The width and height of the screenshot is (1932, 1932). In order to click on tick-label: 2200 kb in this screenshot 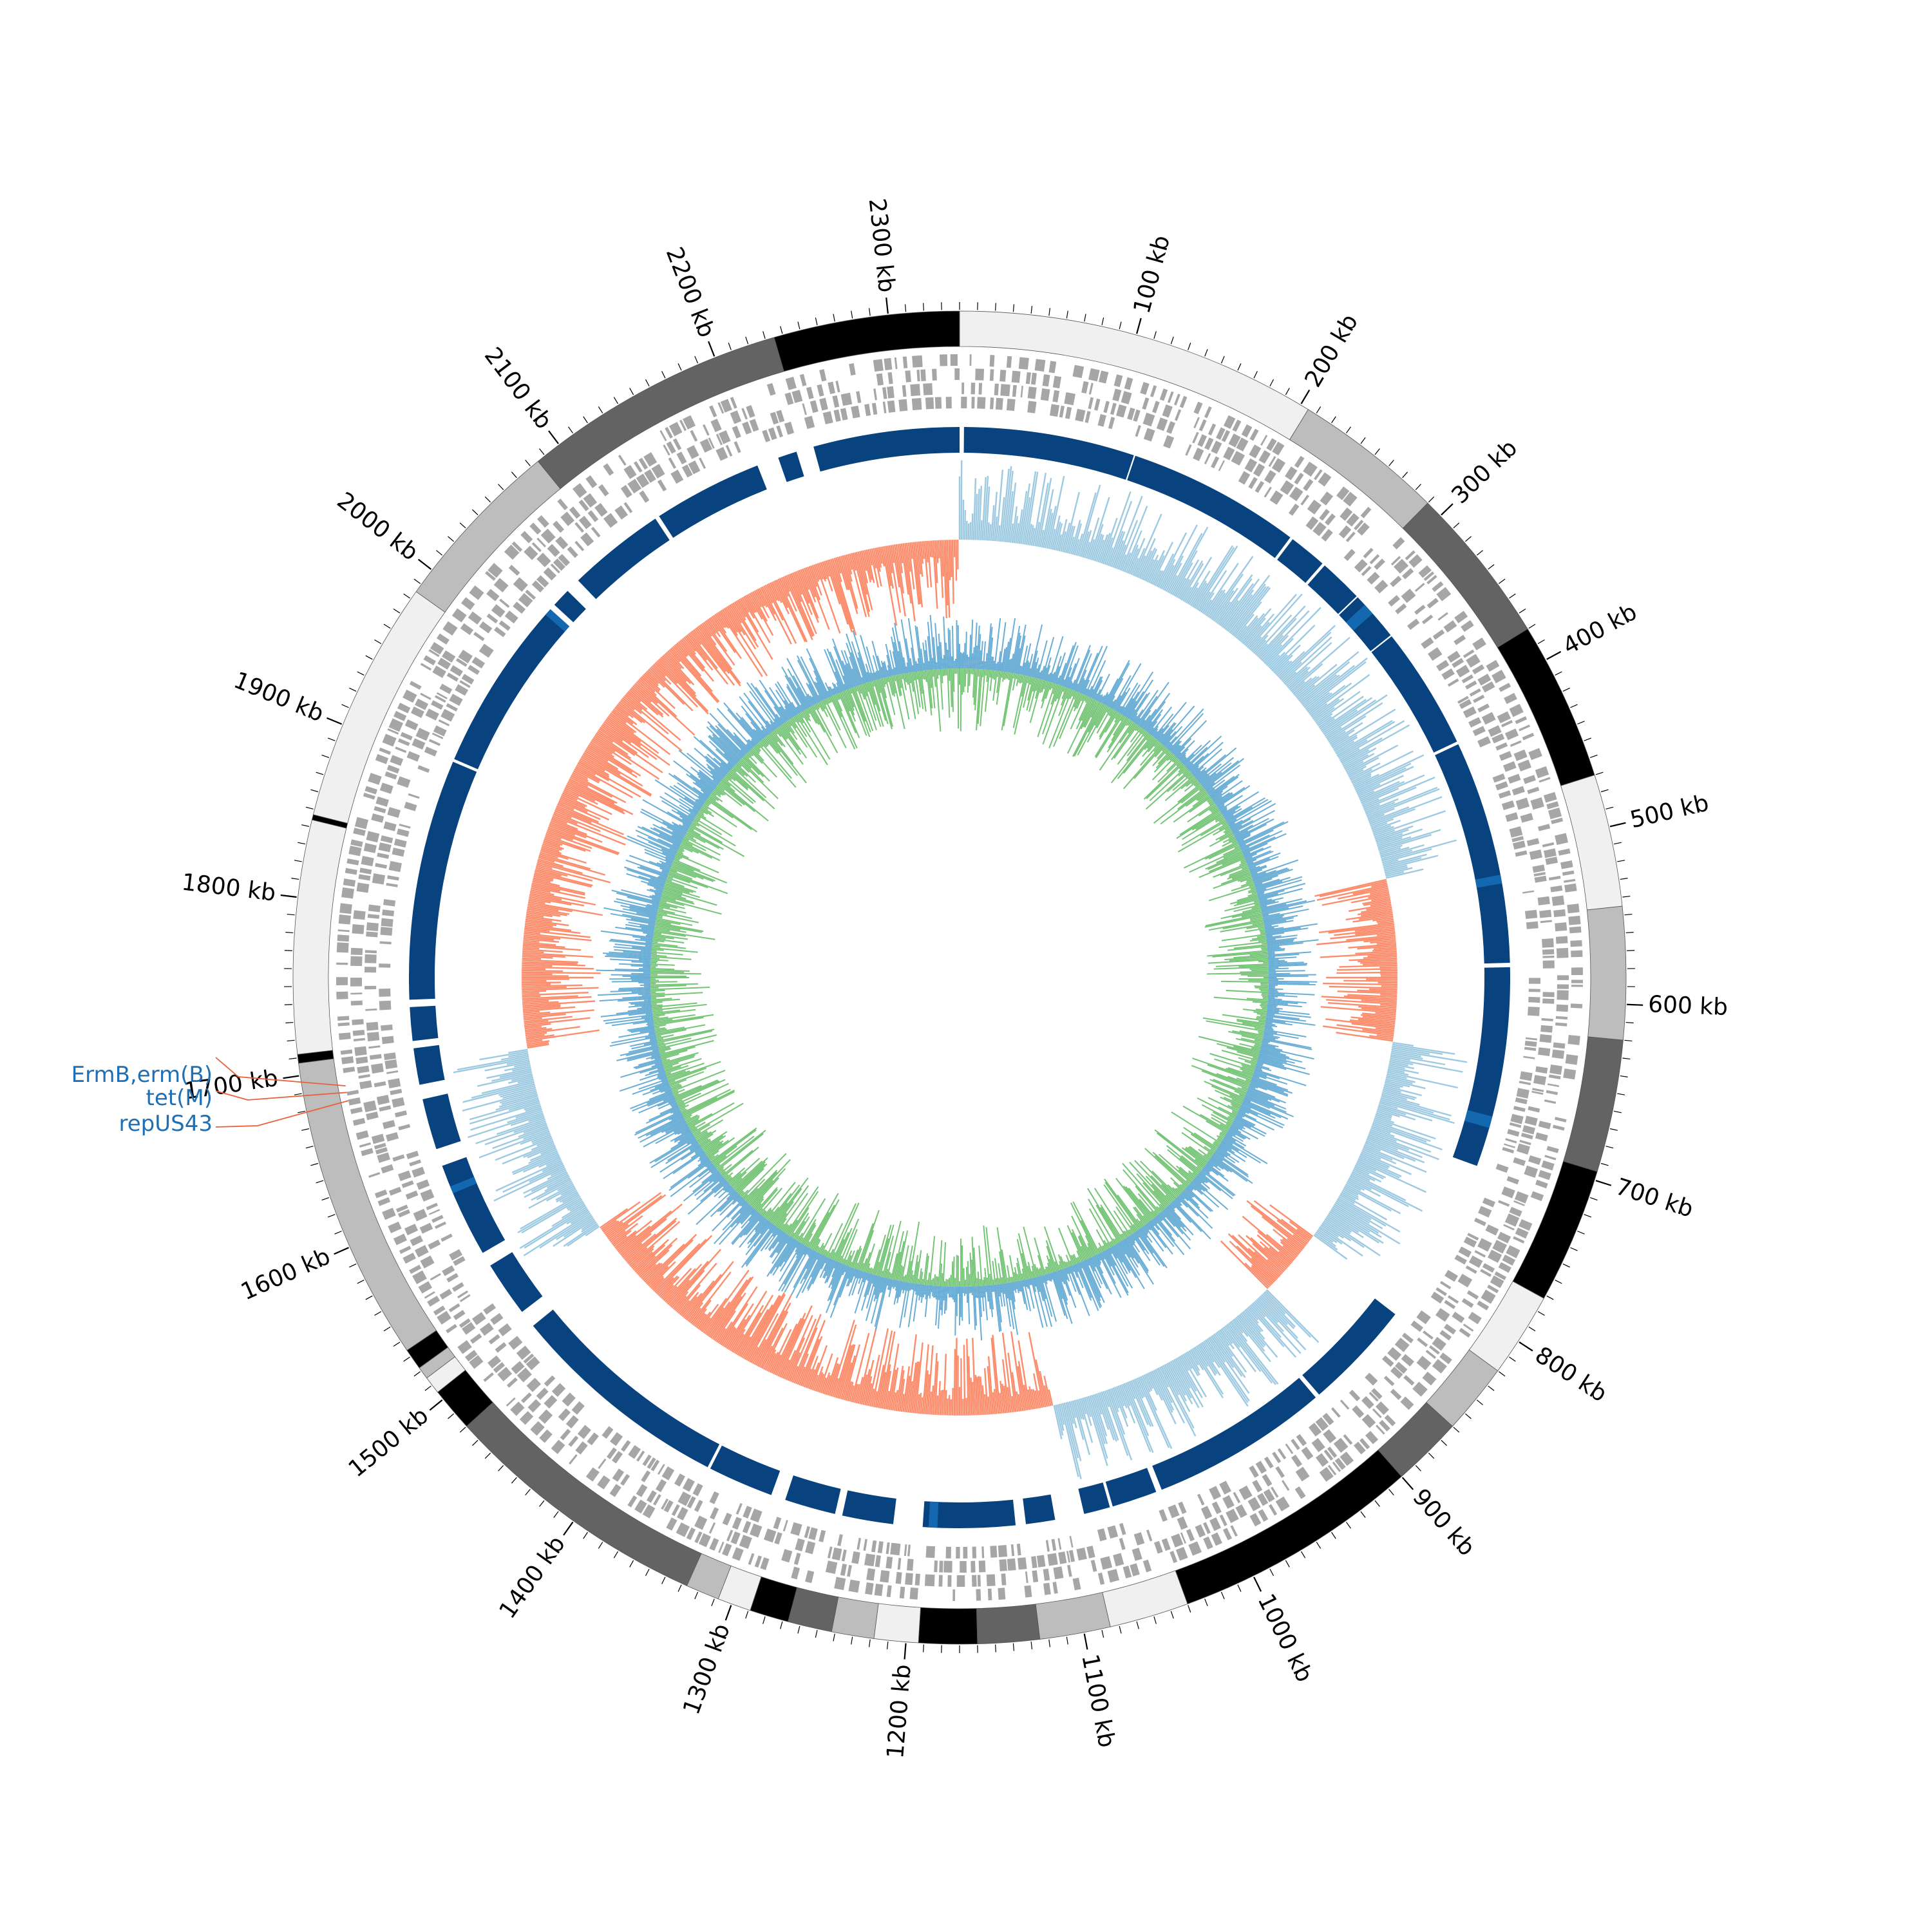, I will do `click(690, 292)`.